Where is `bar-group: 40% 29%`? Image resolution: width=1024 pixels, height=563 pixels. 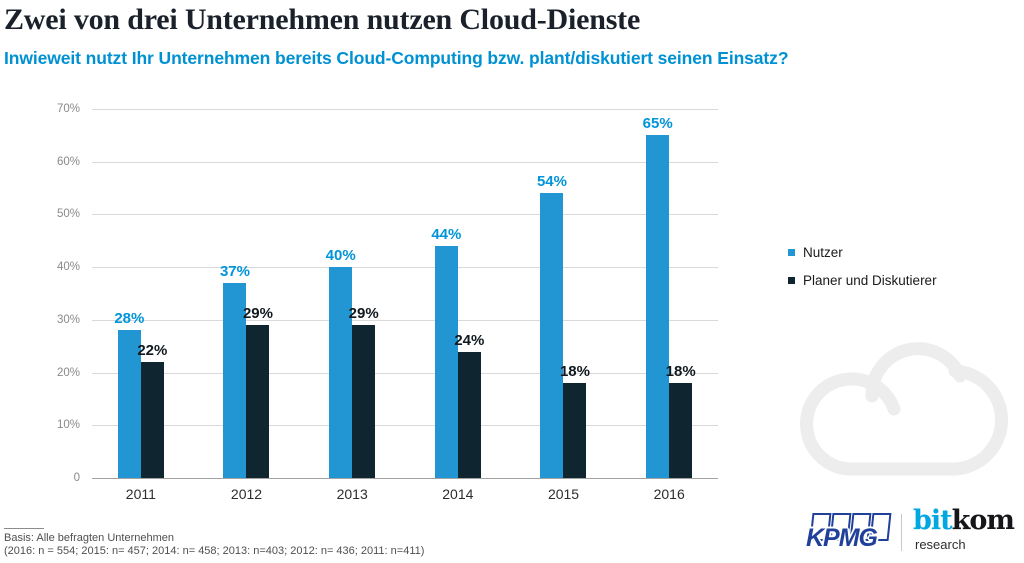
bar-group: 40% 29% is located at coordinates (352, 293).